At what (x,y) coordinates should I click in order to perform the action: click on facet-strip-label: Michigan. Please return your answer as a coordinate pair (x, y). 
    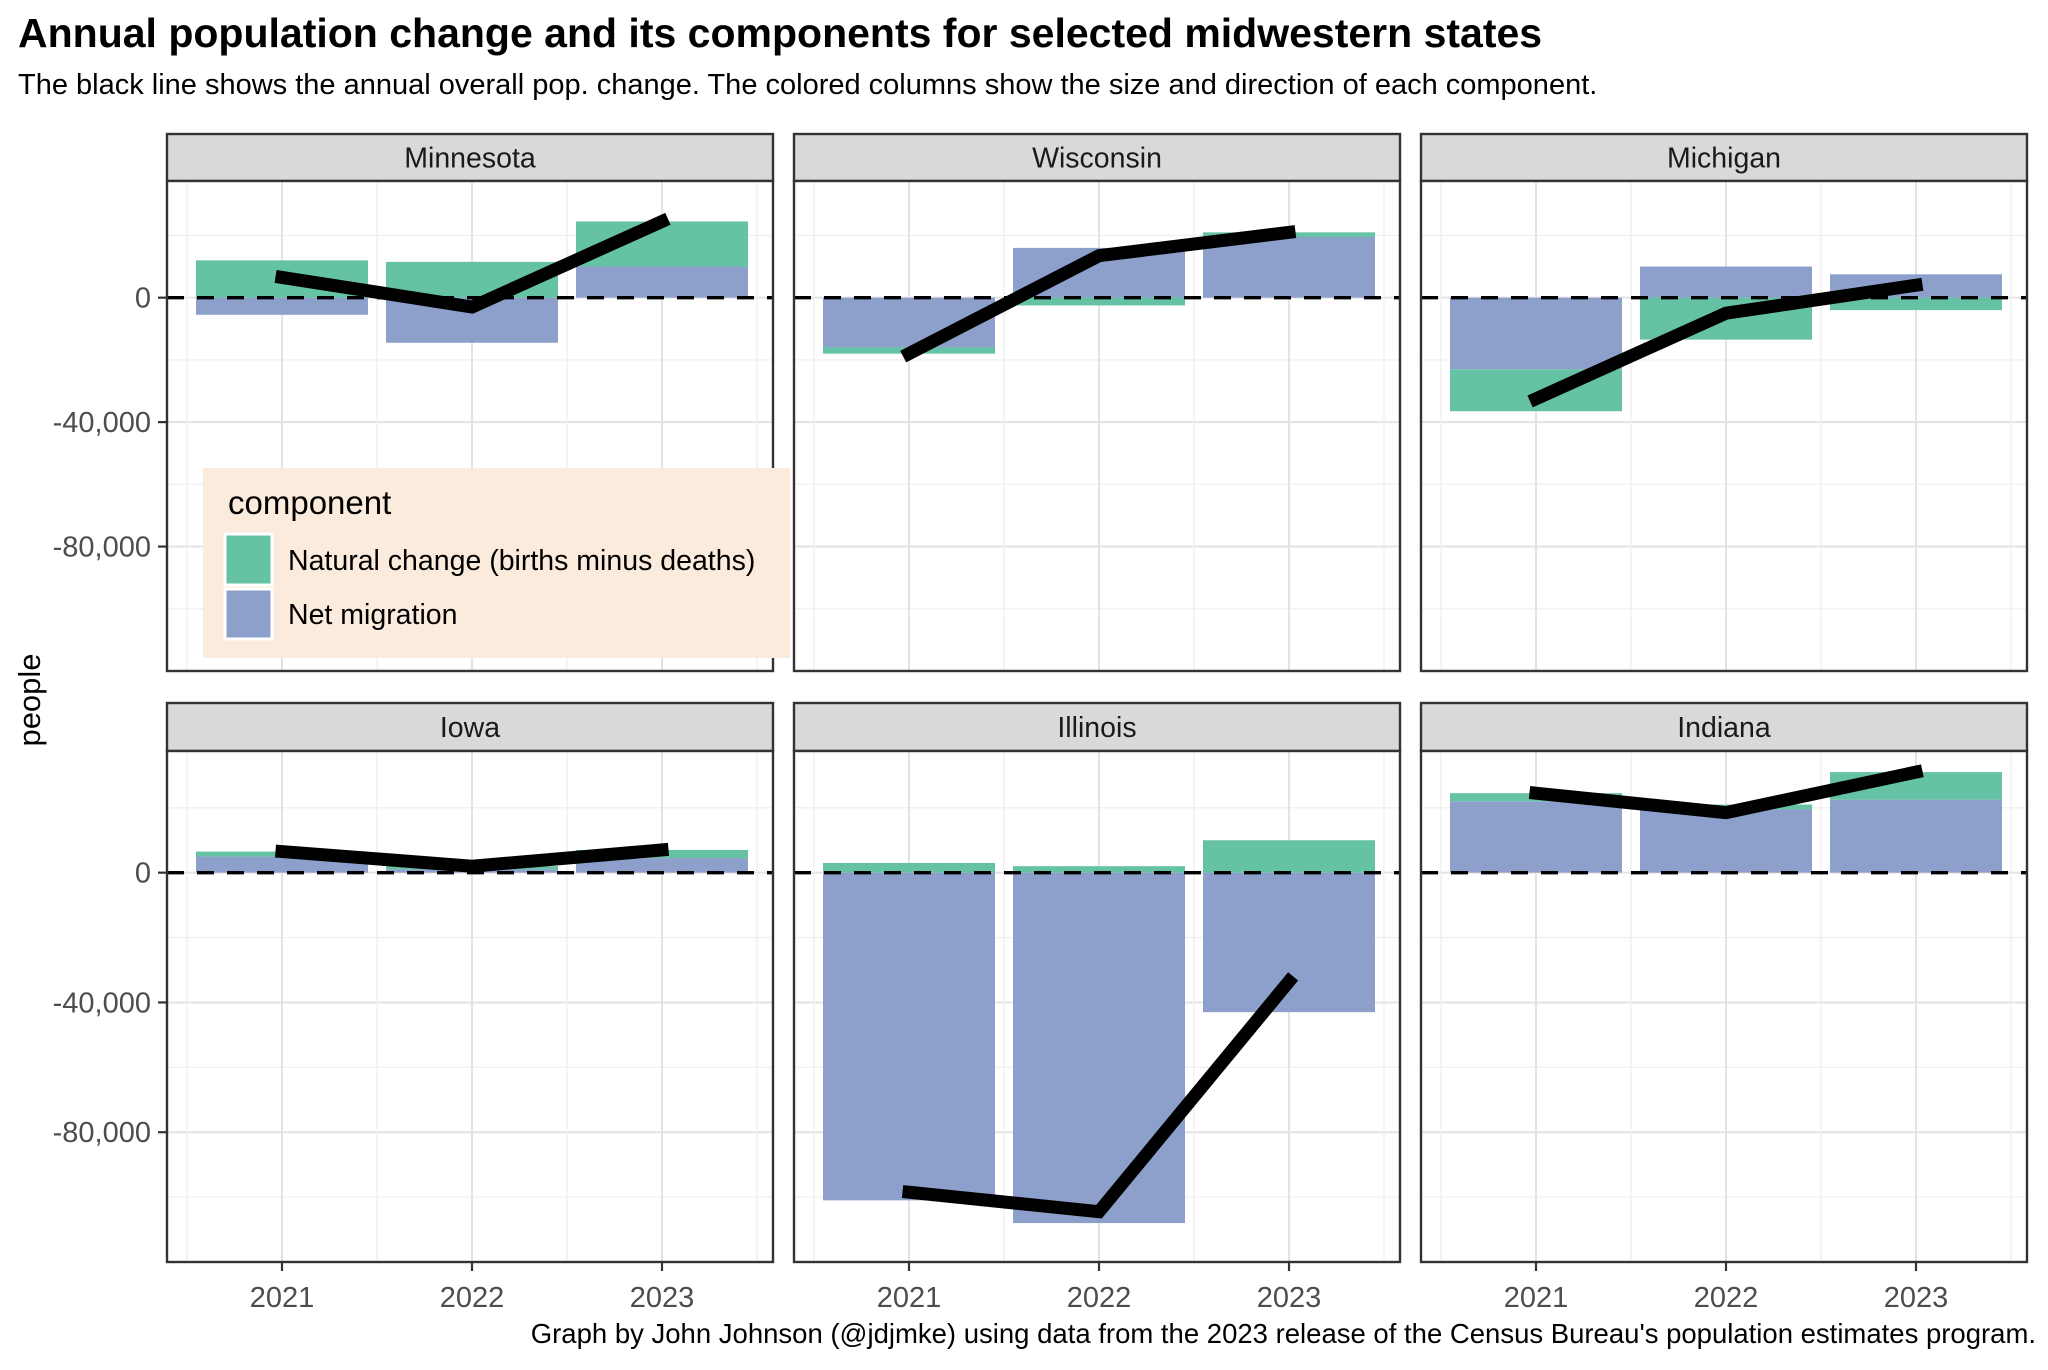
    Looking at the image, I should click on (1724, 159).